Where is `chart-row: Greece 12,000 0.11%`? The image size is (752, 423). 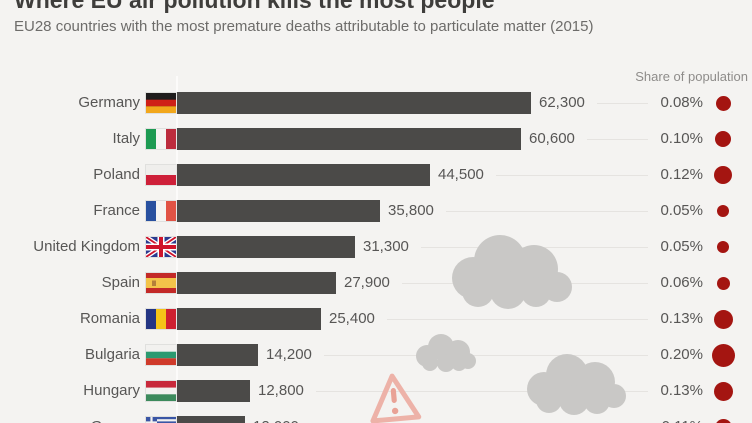
chart-row: Greece 12,000 0.11% is located at coordinates (376, 416).